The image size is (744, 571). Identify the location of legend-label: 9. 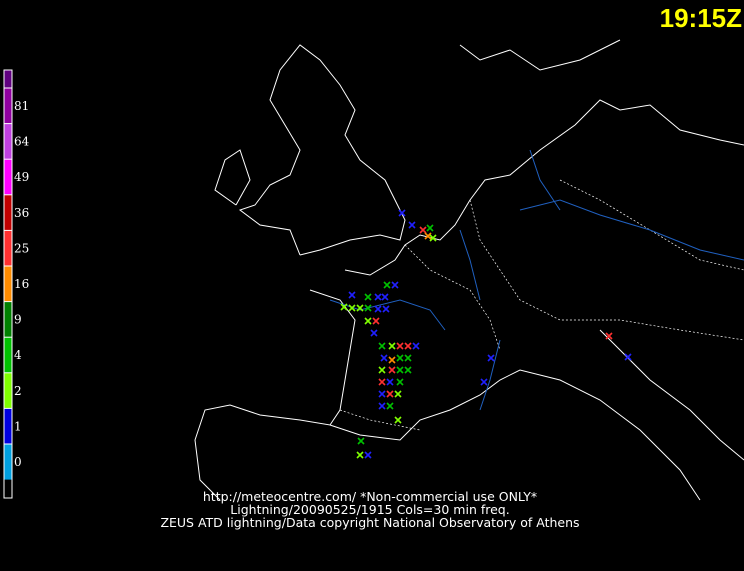
(18, 320).